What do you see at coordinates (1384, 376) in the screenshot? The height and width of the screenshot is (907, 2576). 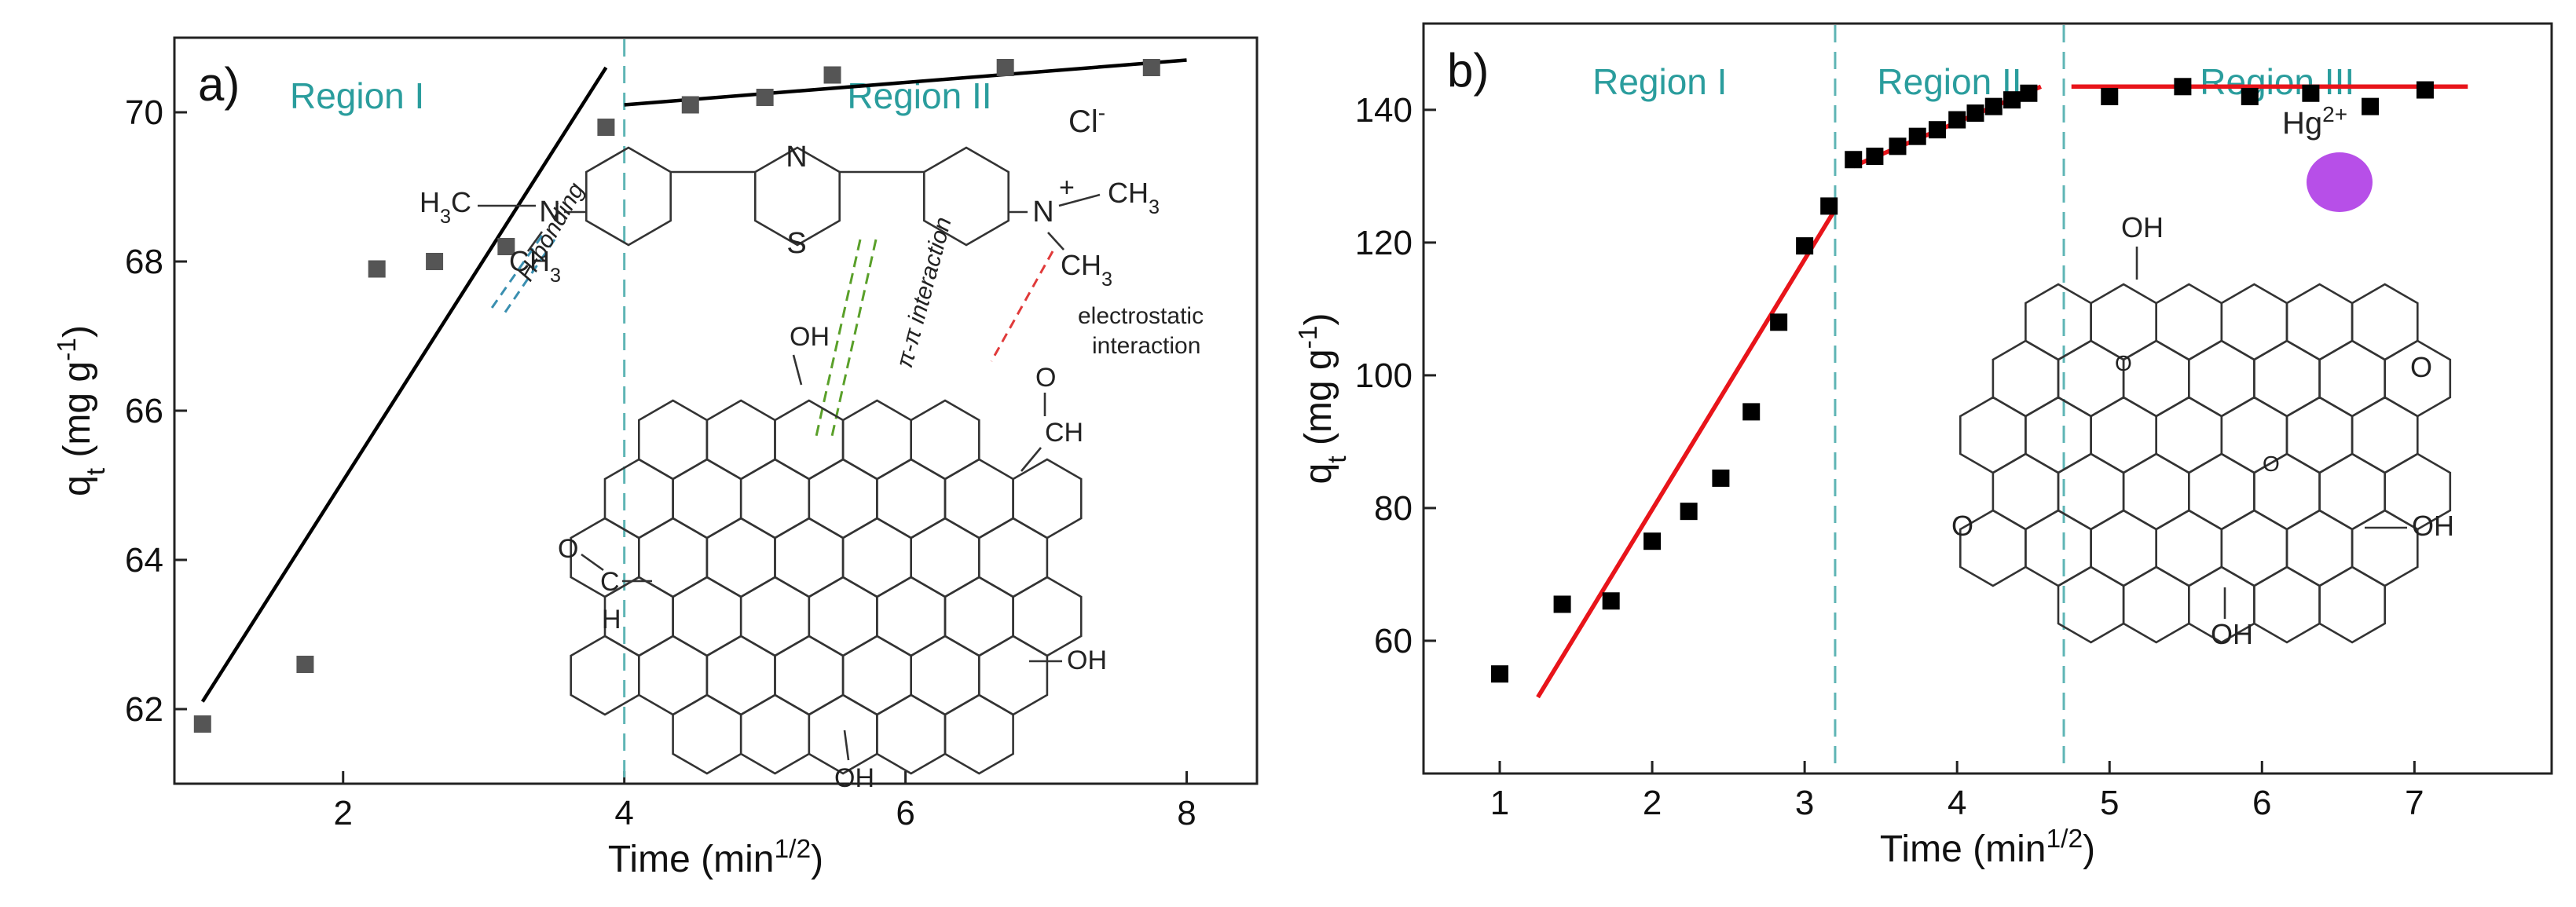 I see `y-tick-label: 100` at bounding box center [1384, 376].